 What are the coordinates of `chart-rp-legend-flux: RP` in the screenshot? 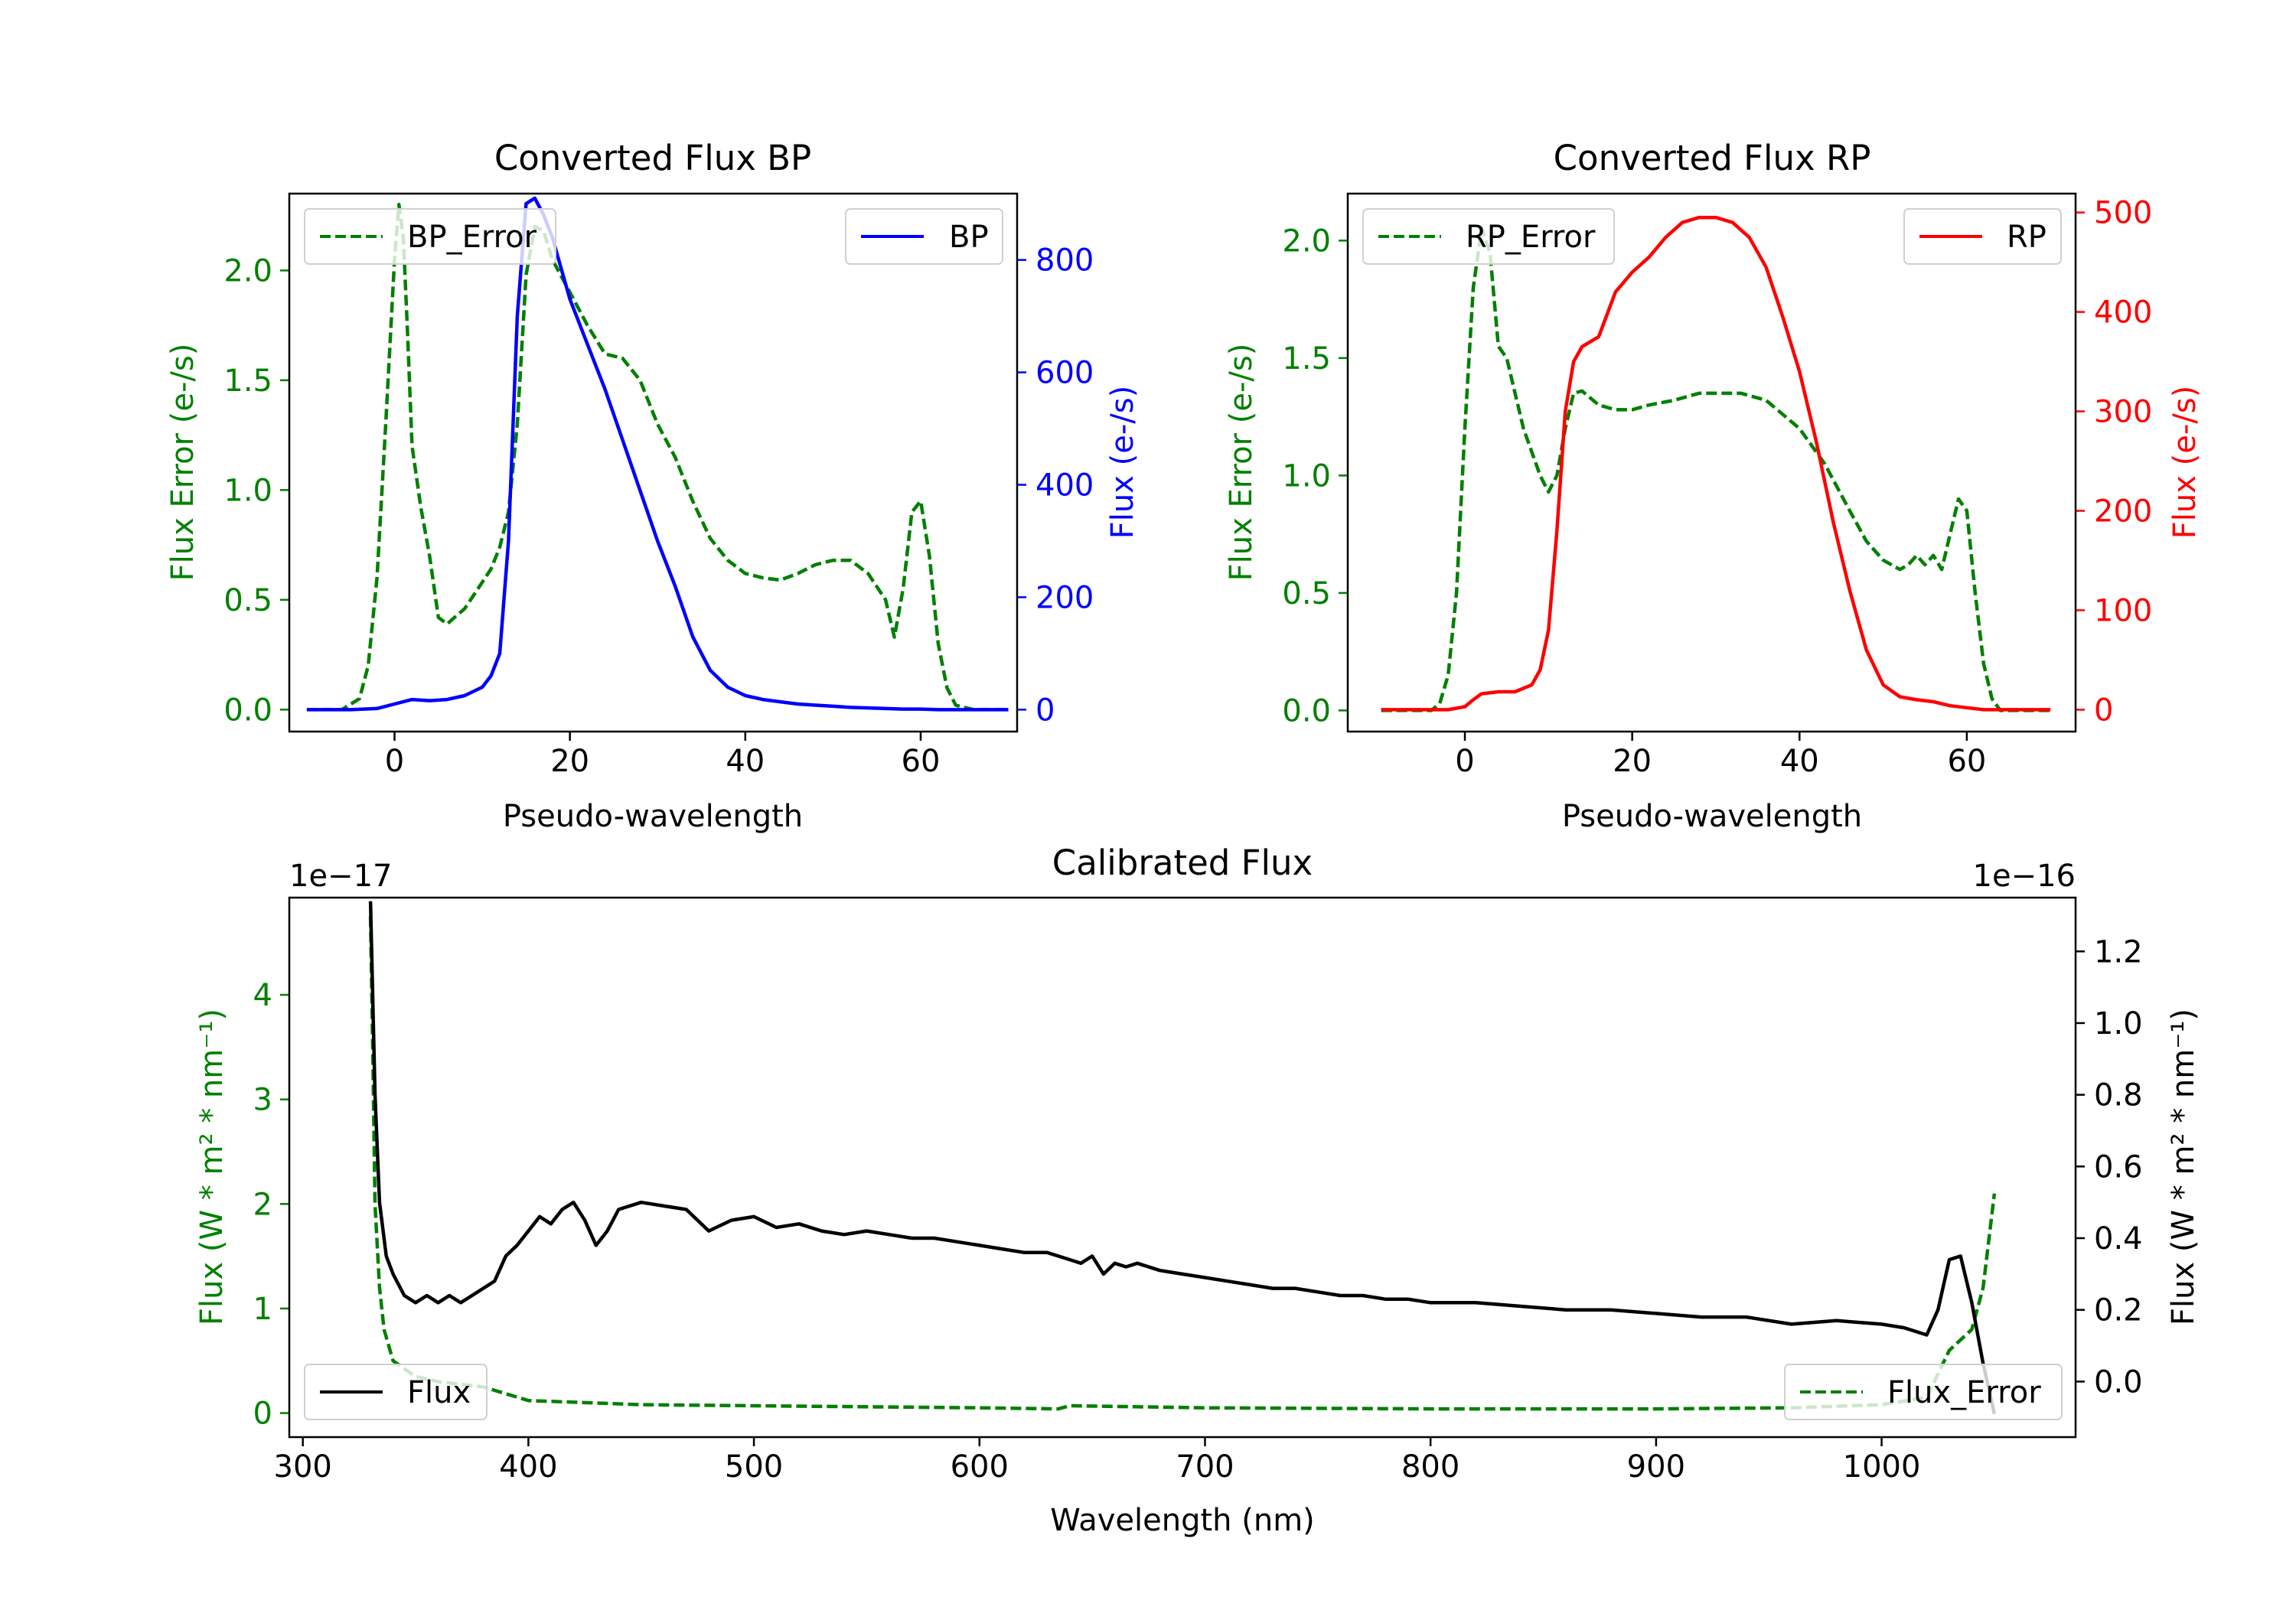 It's located at (1982, 237).